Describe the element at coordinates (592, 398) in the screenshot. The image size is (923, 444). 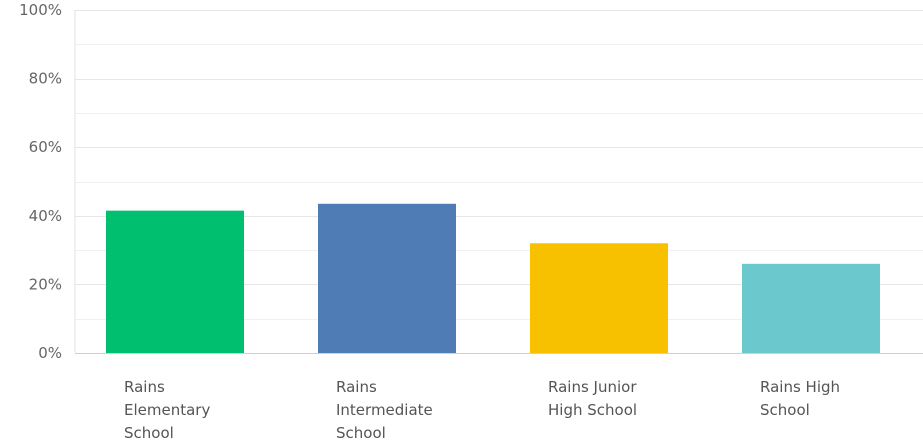
I see `category-label: Rains Junior High School` at that location.